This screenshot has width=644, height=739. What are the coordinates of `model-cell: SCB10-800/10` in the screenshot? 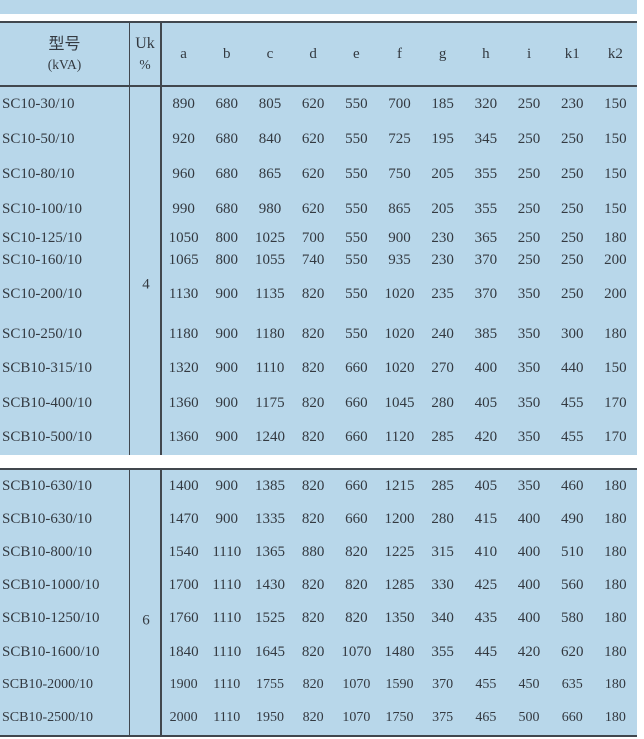 It's located at (65, 553).